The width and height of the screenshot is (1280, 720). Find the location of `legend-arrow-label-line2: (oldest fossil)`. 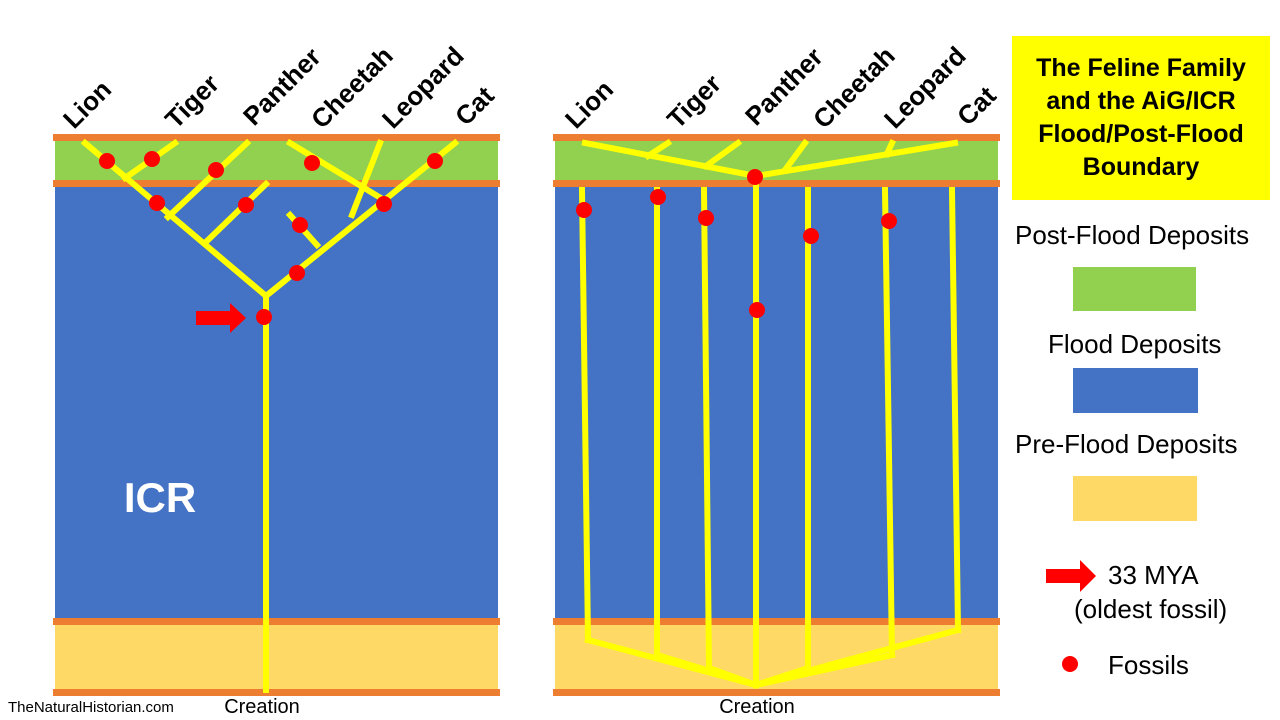

legend-arrow-label-line2: (oldest fossil) is located at coordinates (1151, 609).